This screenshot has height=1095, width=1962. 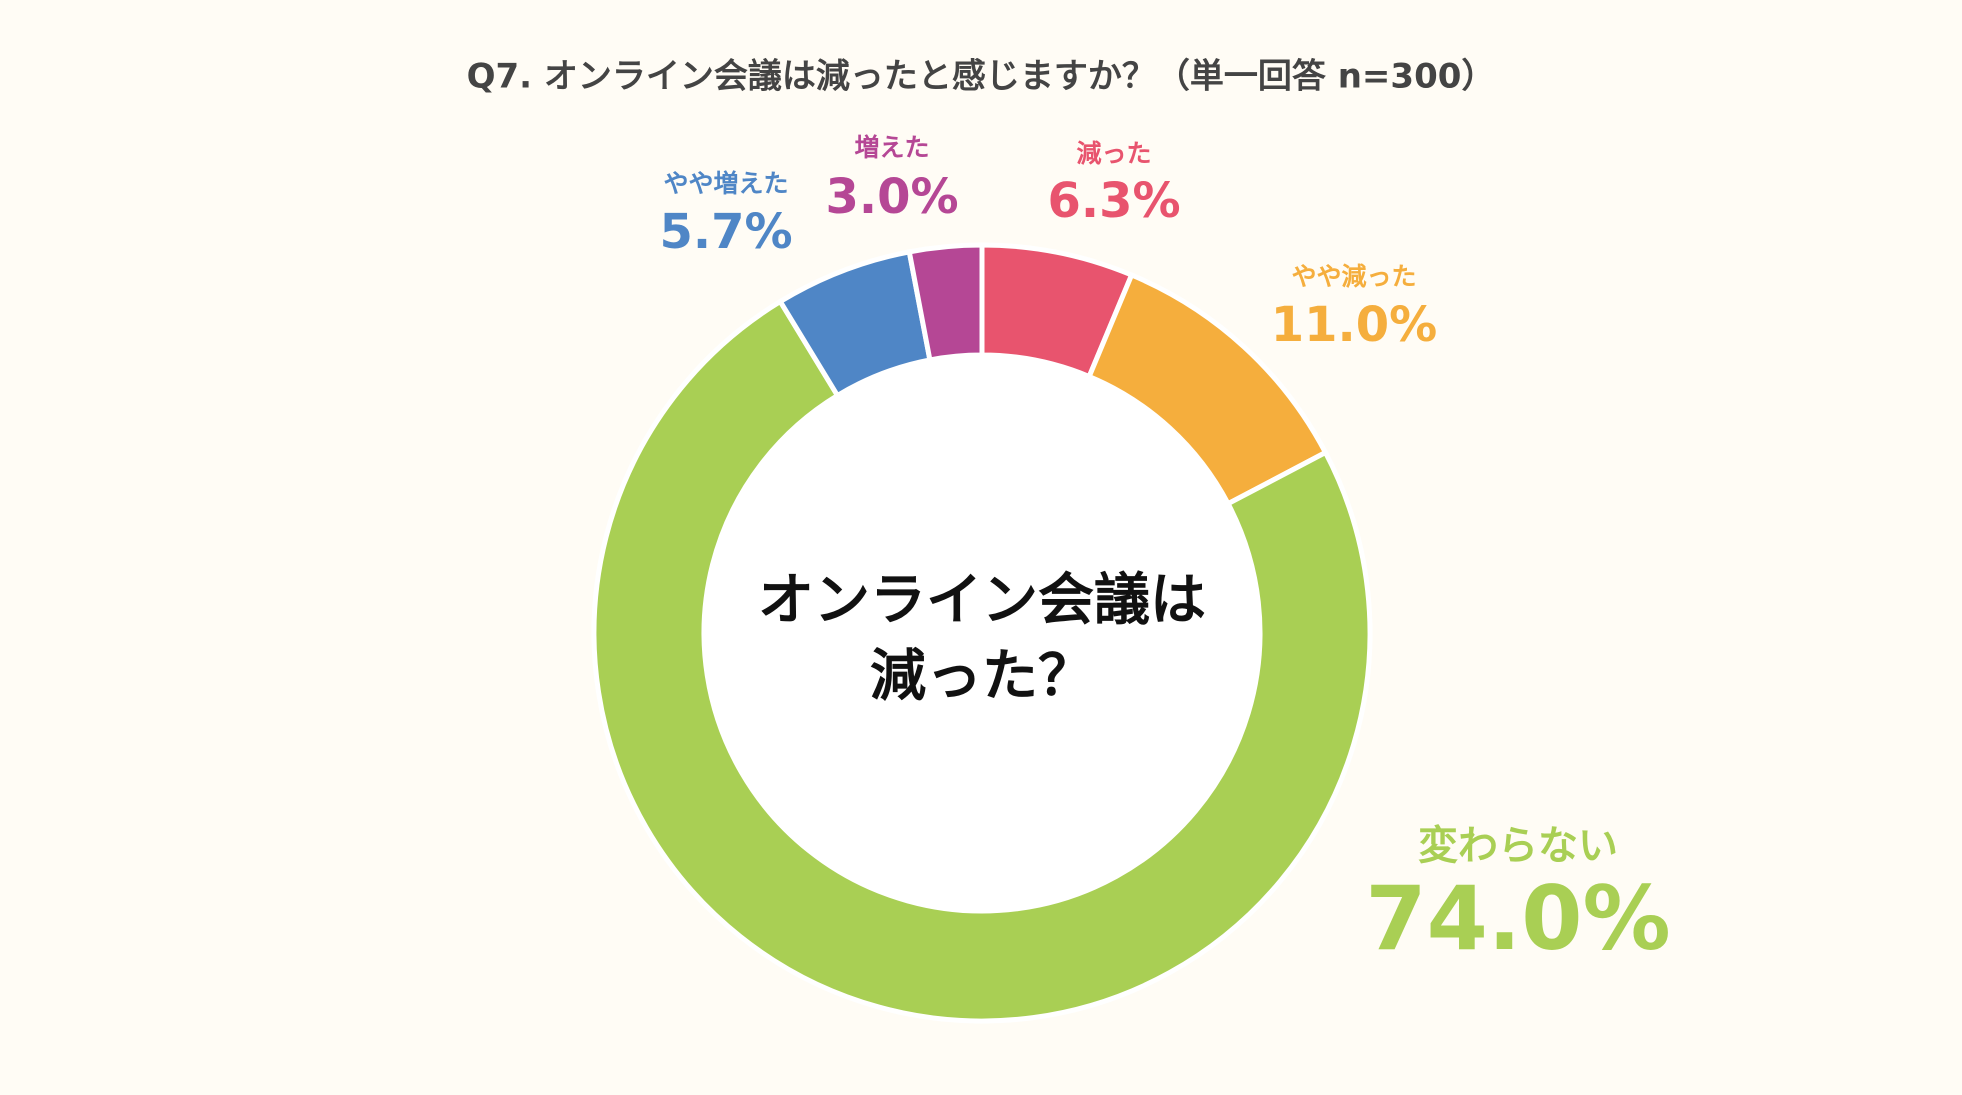 What do you see at coordinates (725, 232) in the screenshot?
I see `value-label: 5.7%` at bounding box center [725, 232].